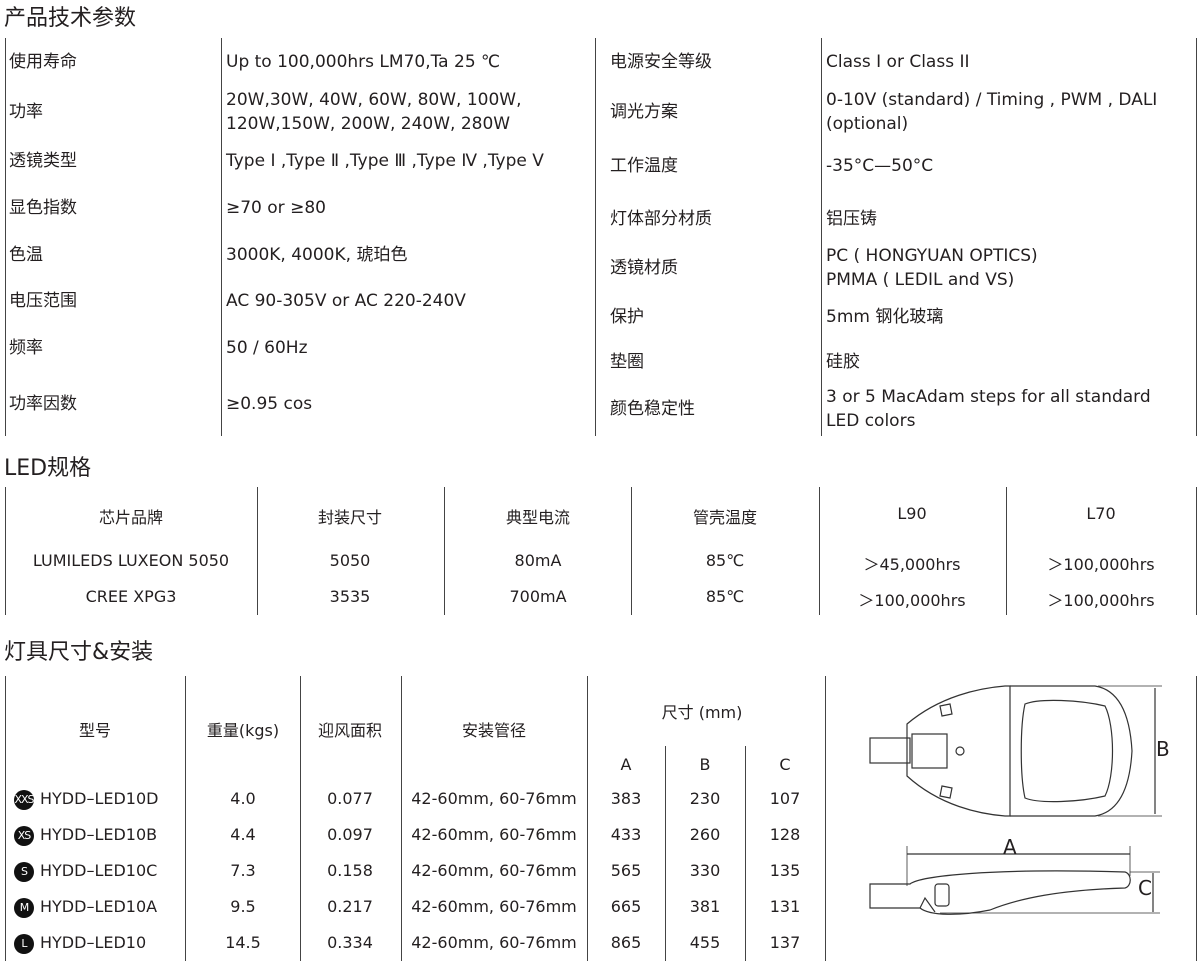  I want to click on table-cell-weight: 14.5, so click(243, 942).